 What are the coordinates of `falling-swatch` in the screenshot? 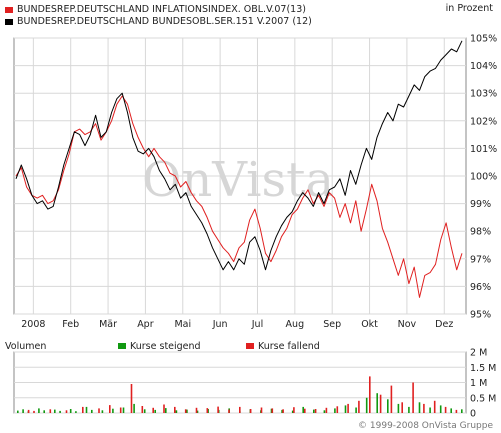 It's located at (250, 346).